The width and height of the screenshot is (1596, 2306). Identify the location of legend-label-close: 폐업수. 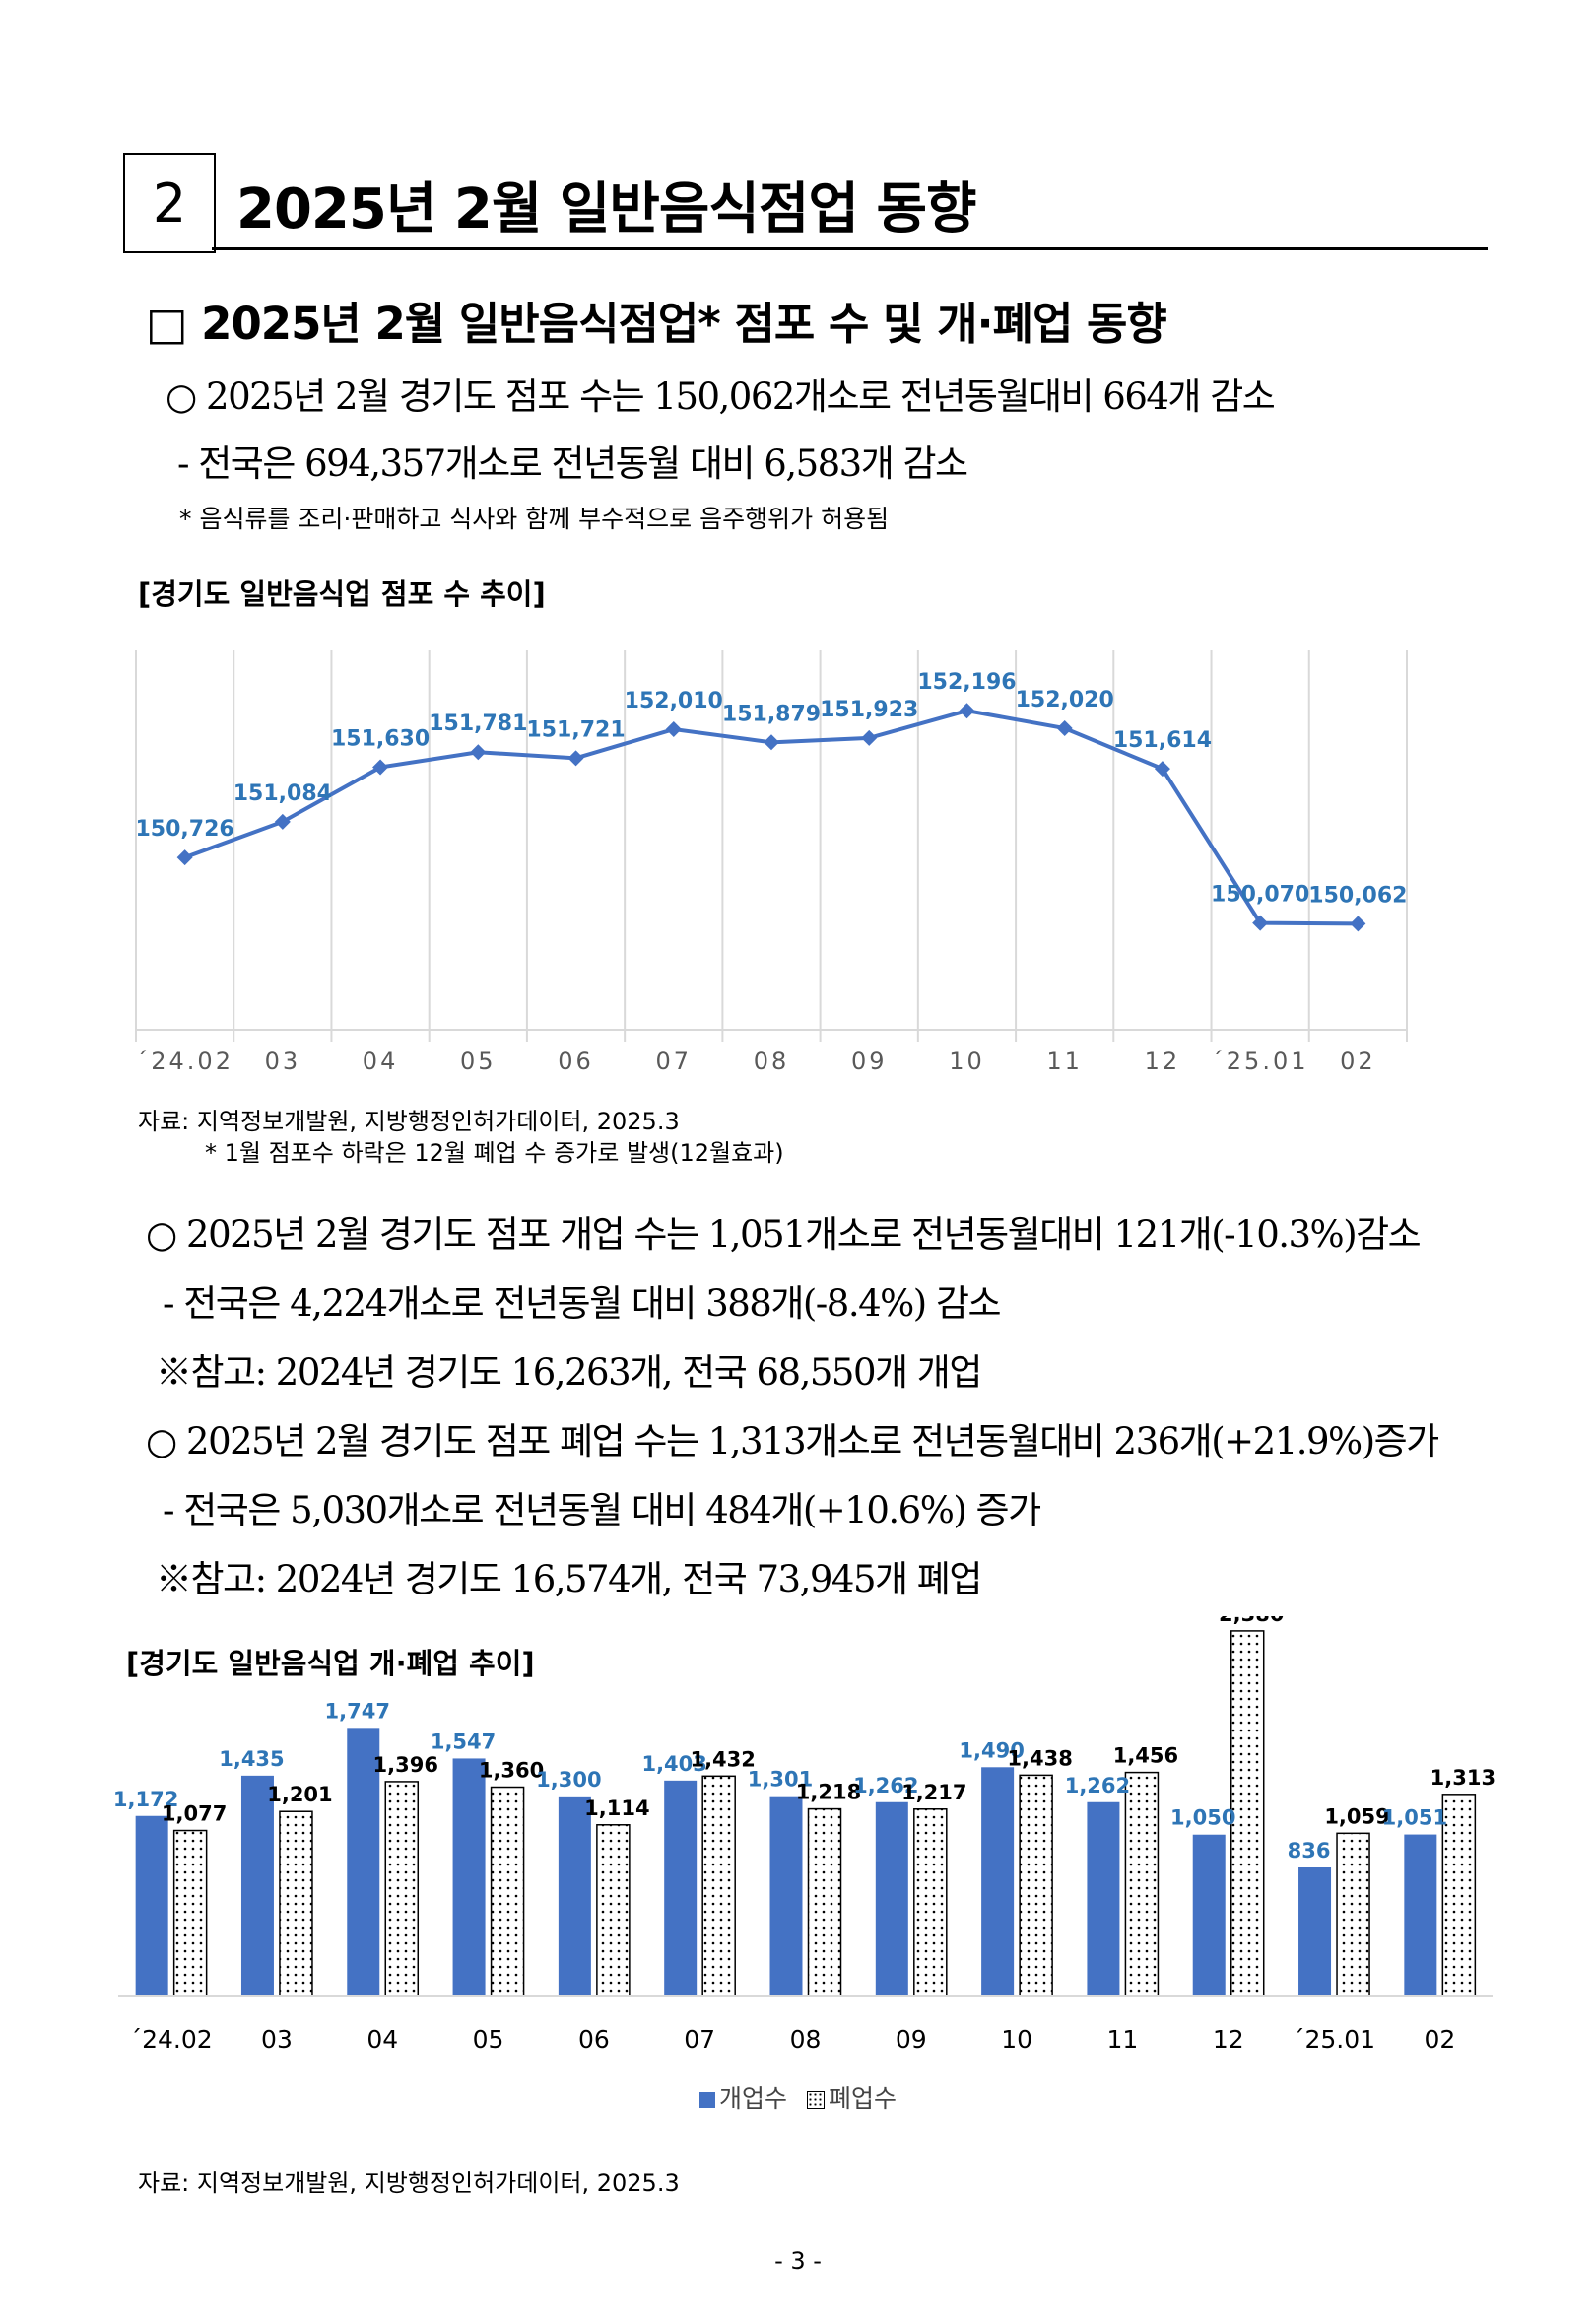
(863, 2099).